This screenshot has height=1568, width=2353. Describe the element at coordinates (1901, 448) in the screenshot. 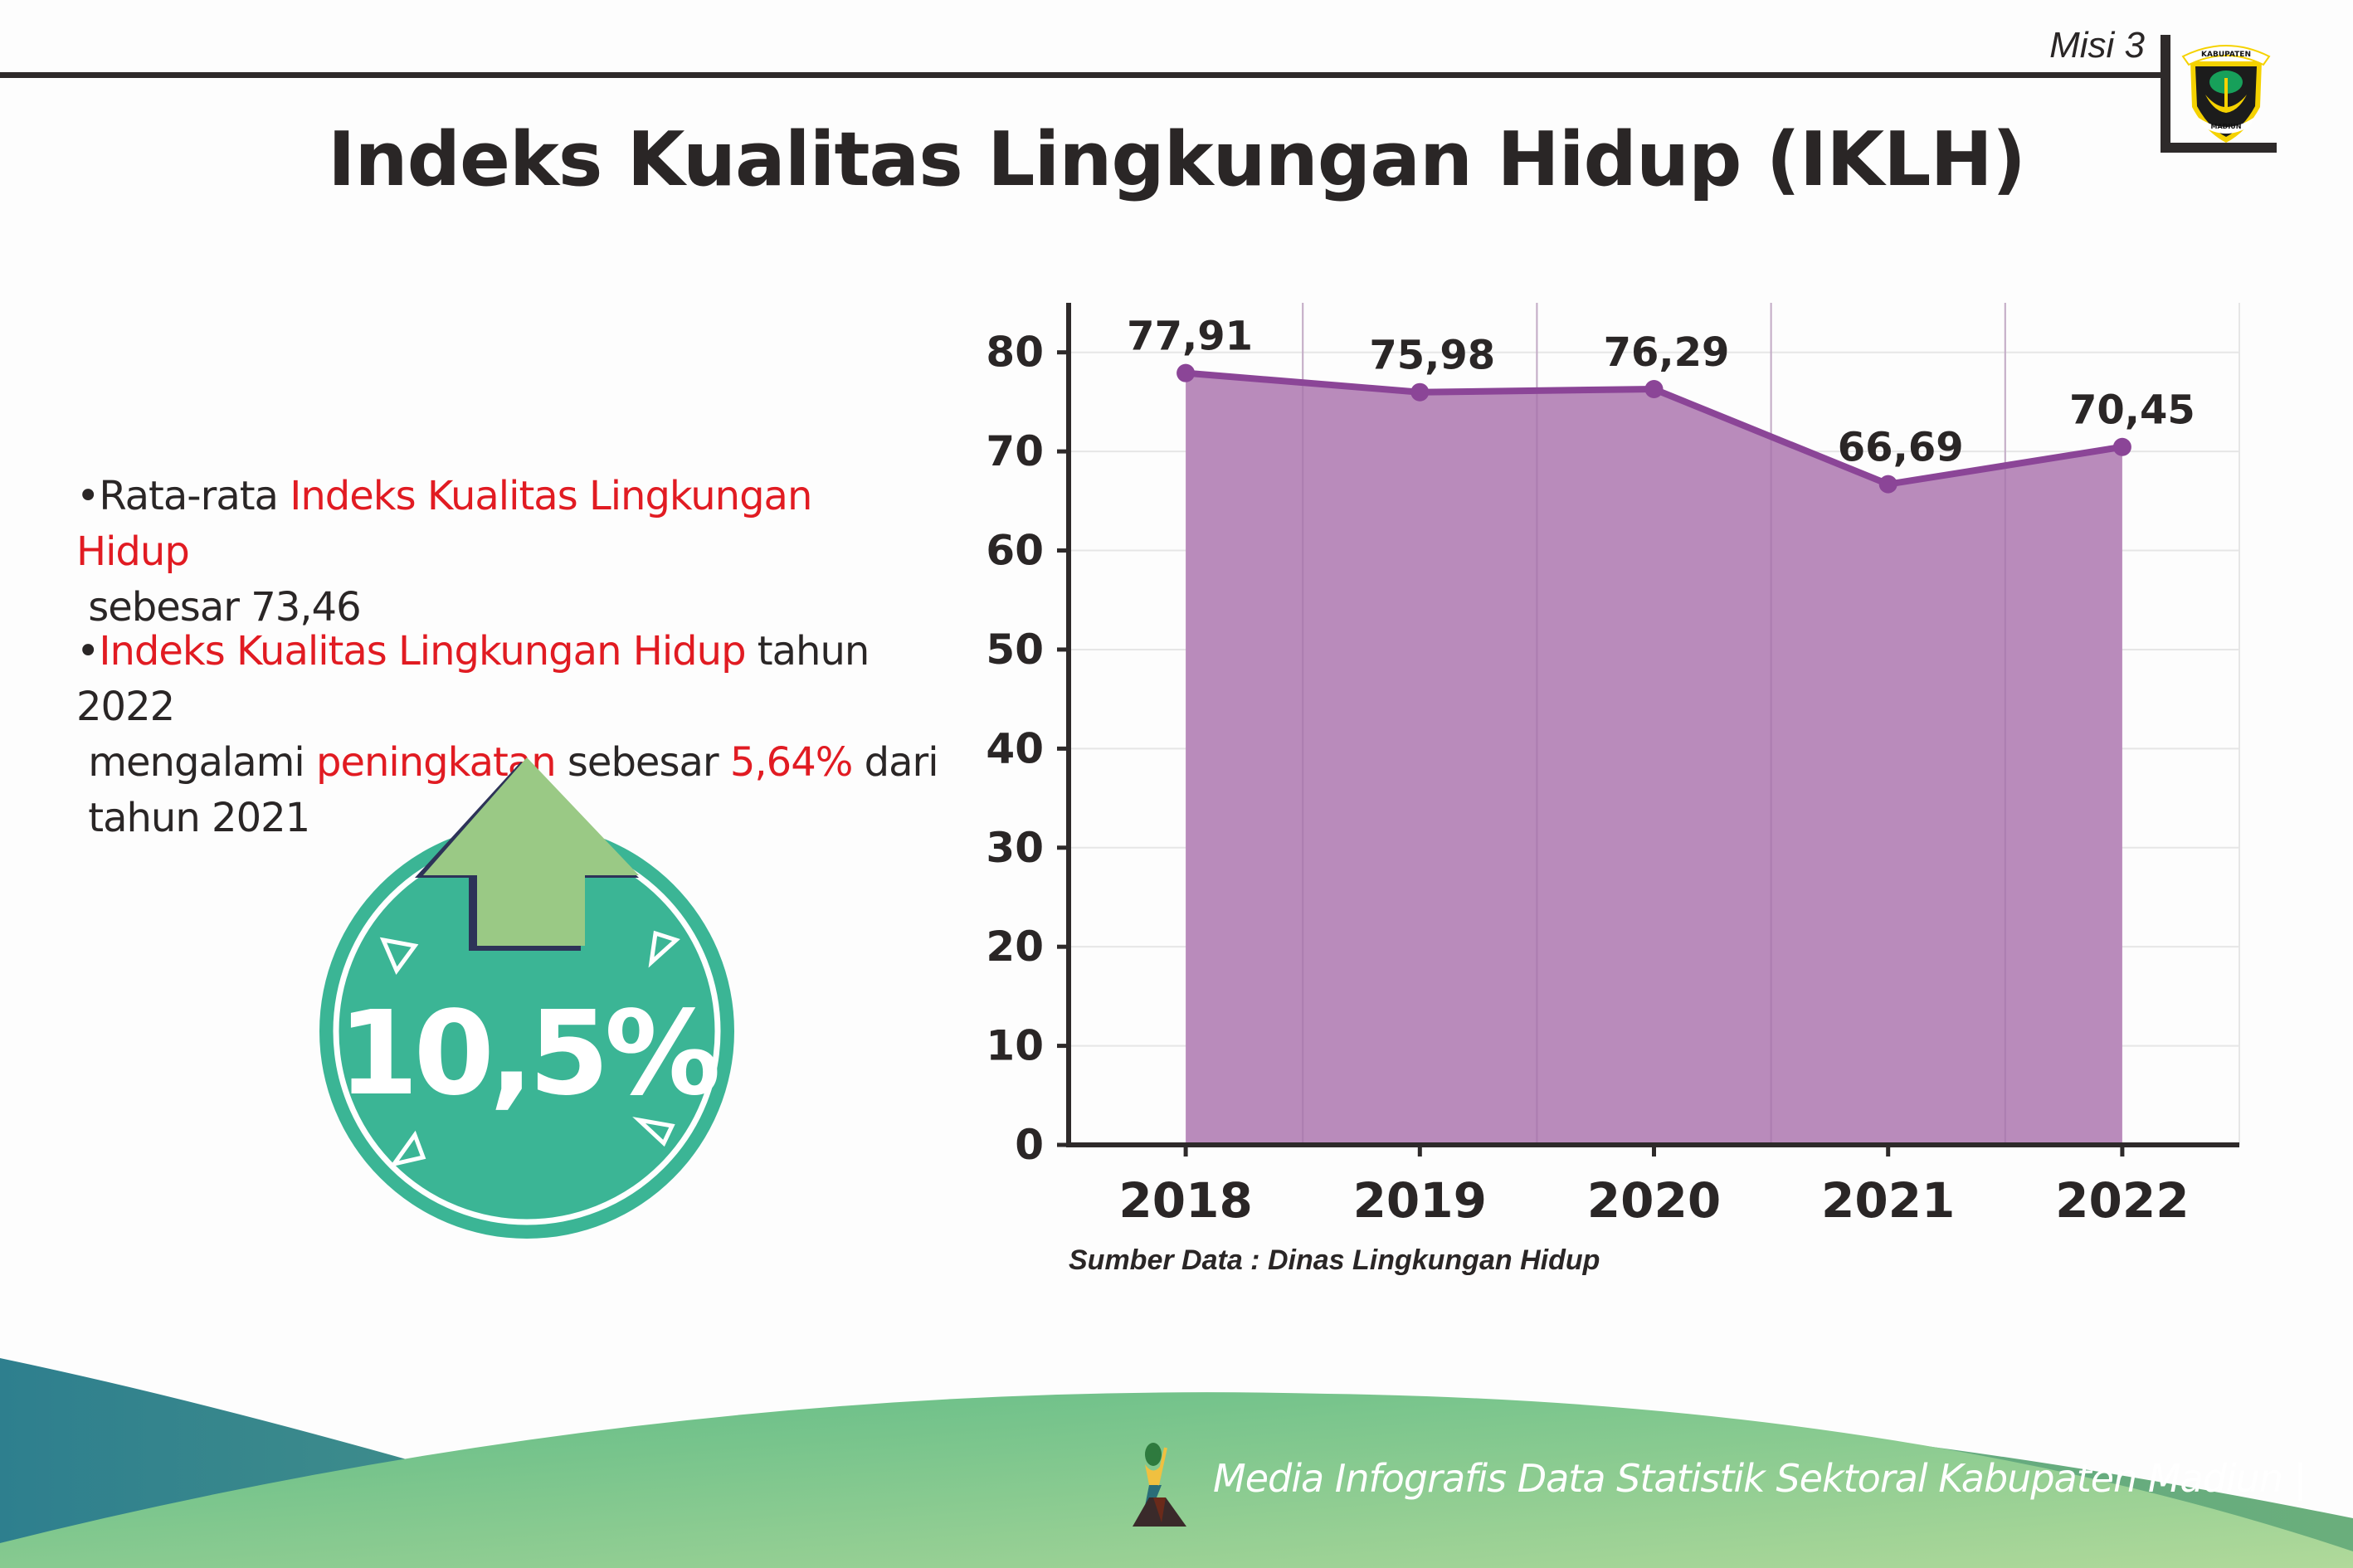

I see `data-label: 66,69` at that location.